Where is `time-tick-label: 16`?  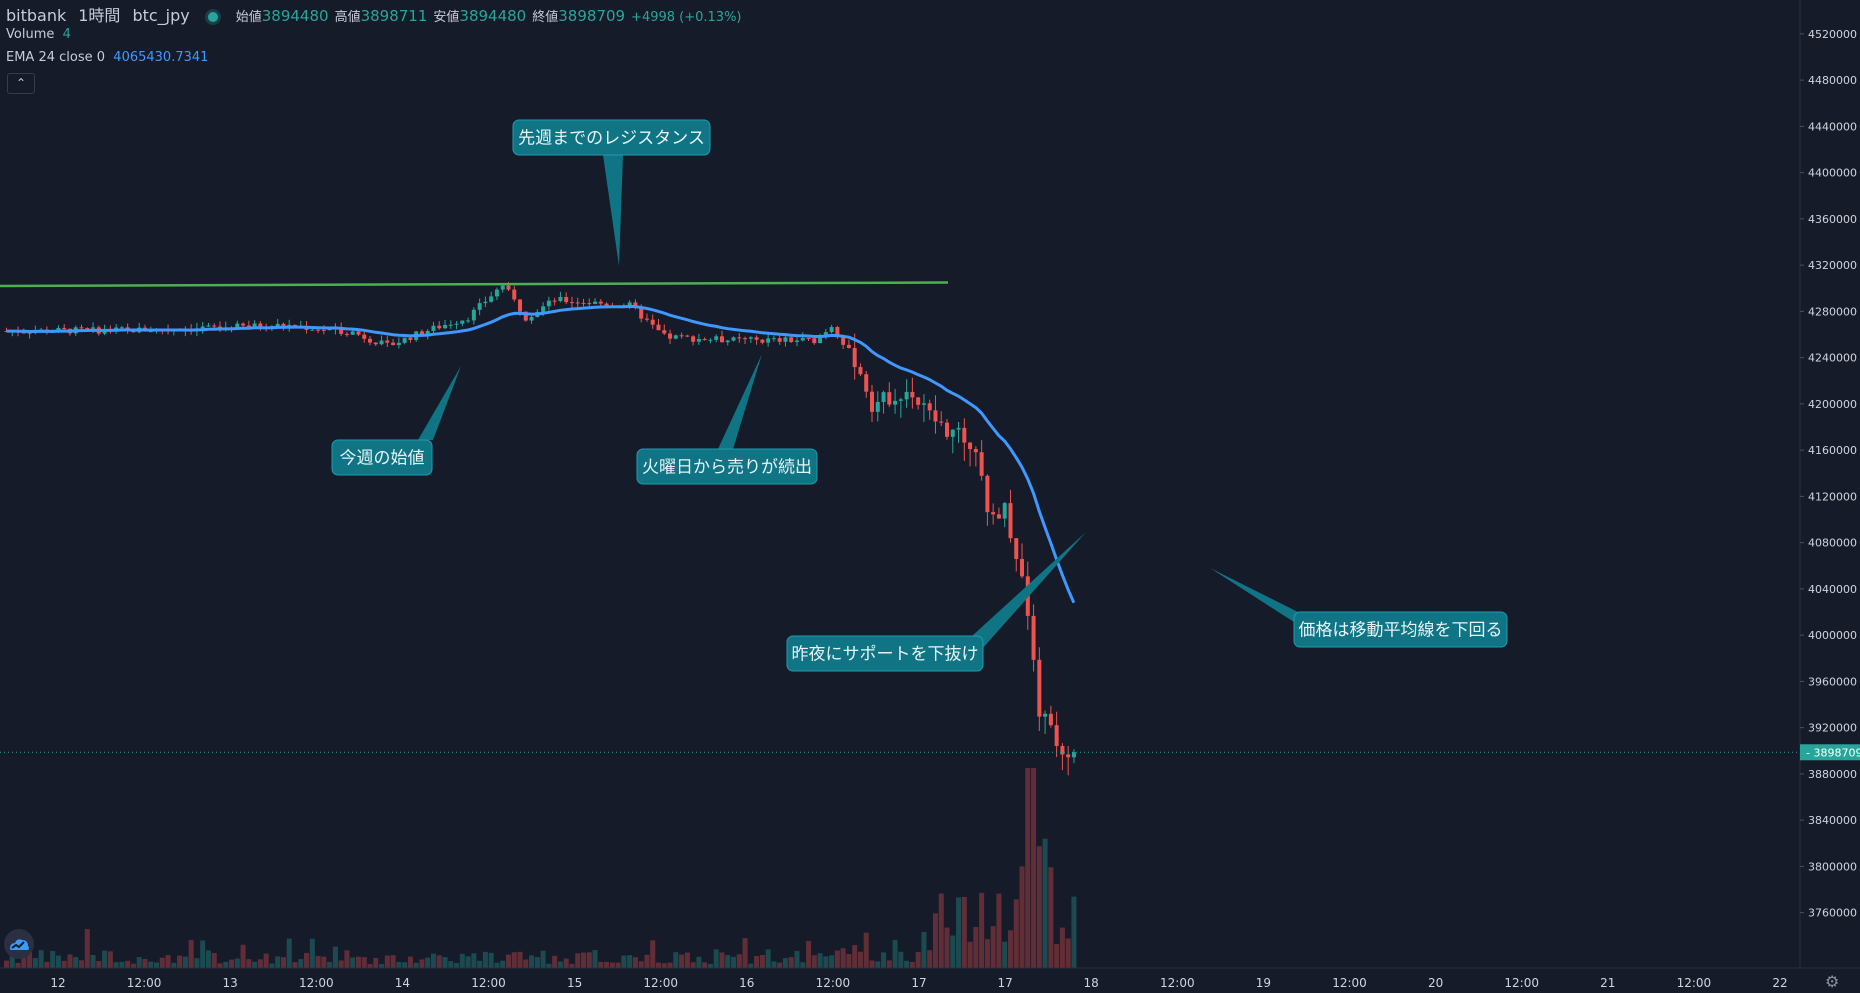
time-tick-label: 16 is located at coordinates (746, 983).